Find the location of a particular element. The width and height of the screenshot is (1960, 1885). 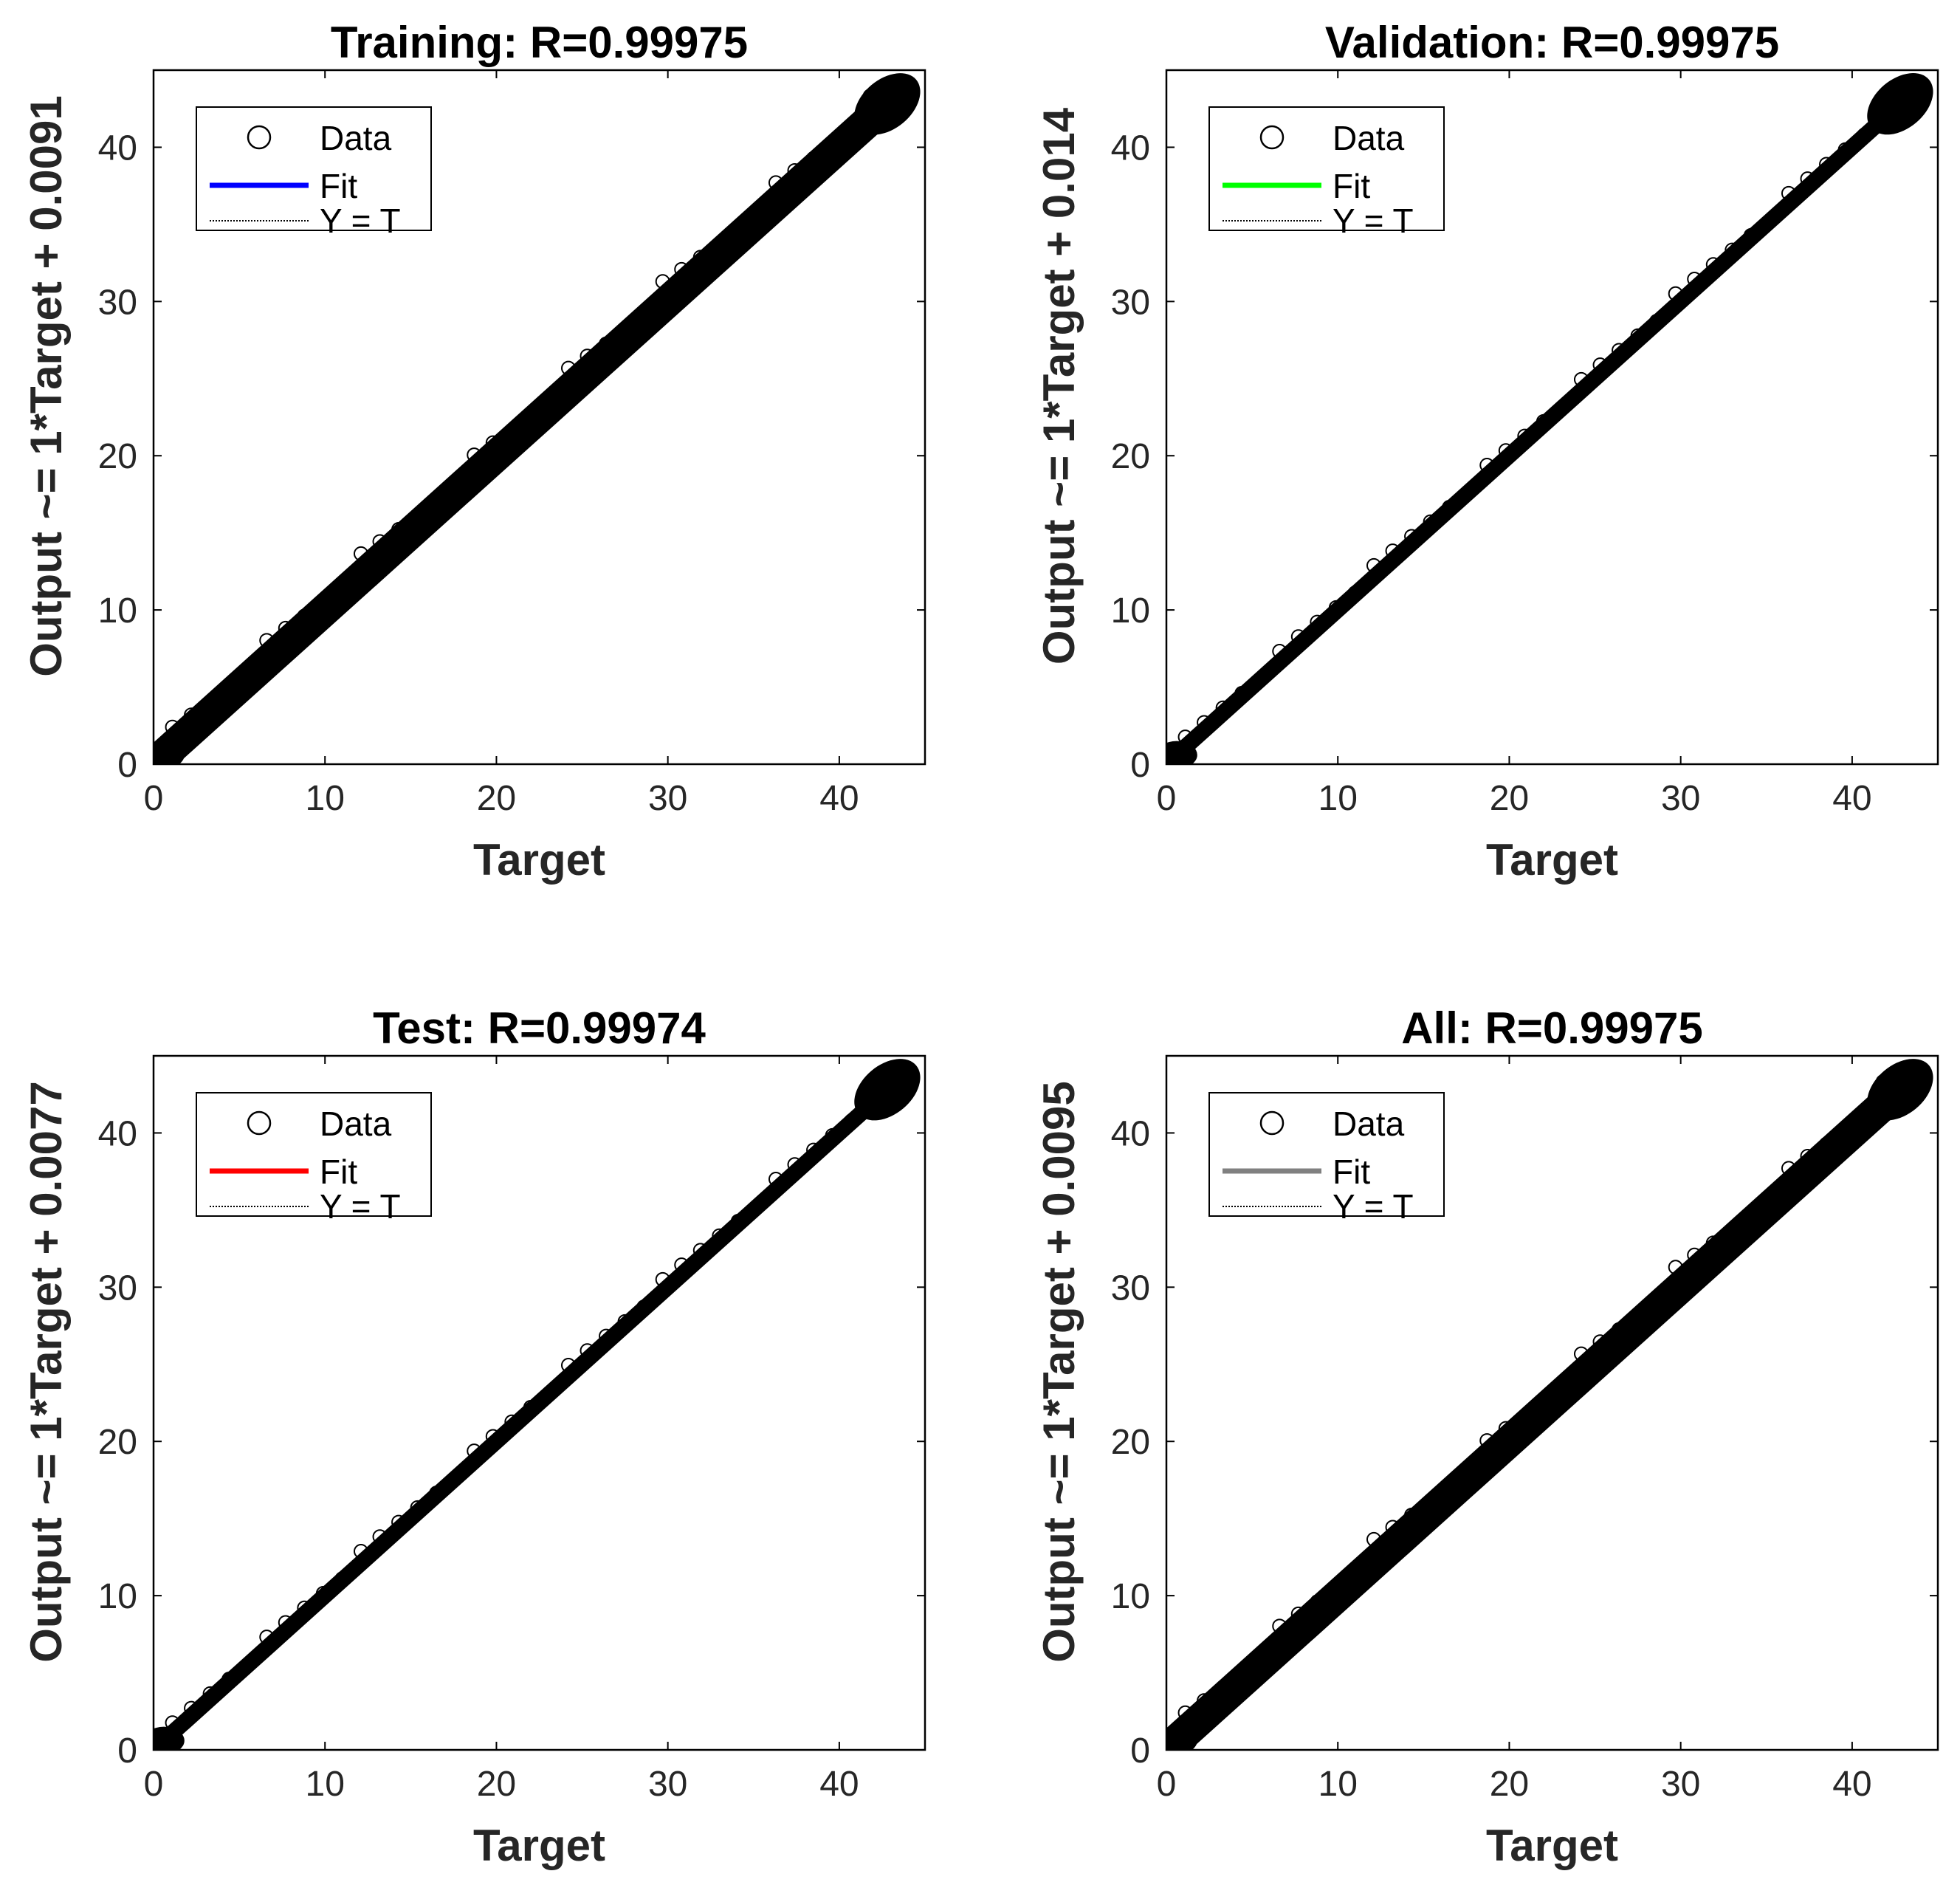

data-cloud is located at coordinates (531, 421).